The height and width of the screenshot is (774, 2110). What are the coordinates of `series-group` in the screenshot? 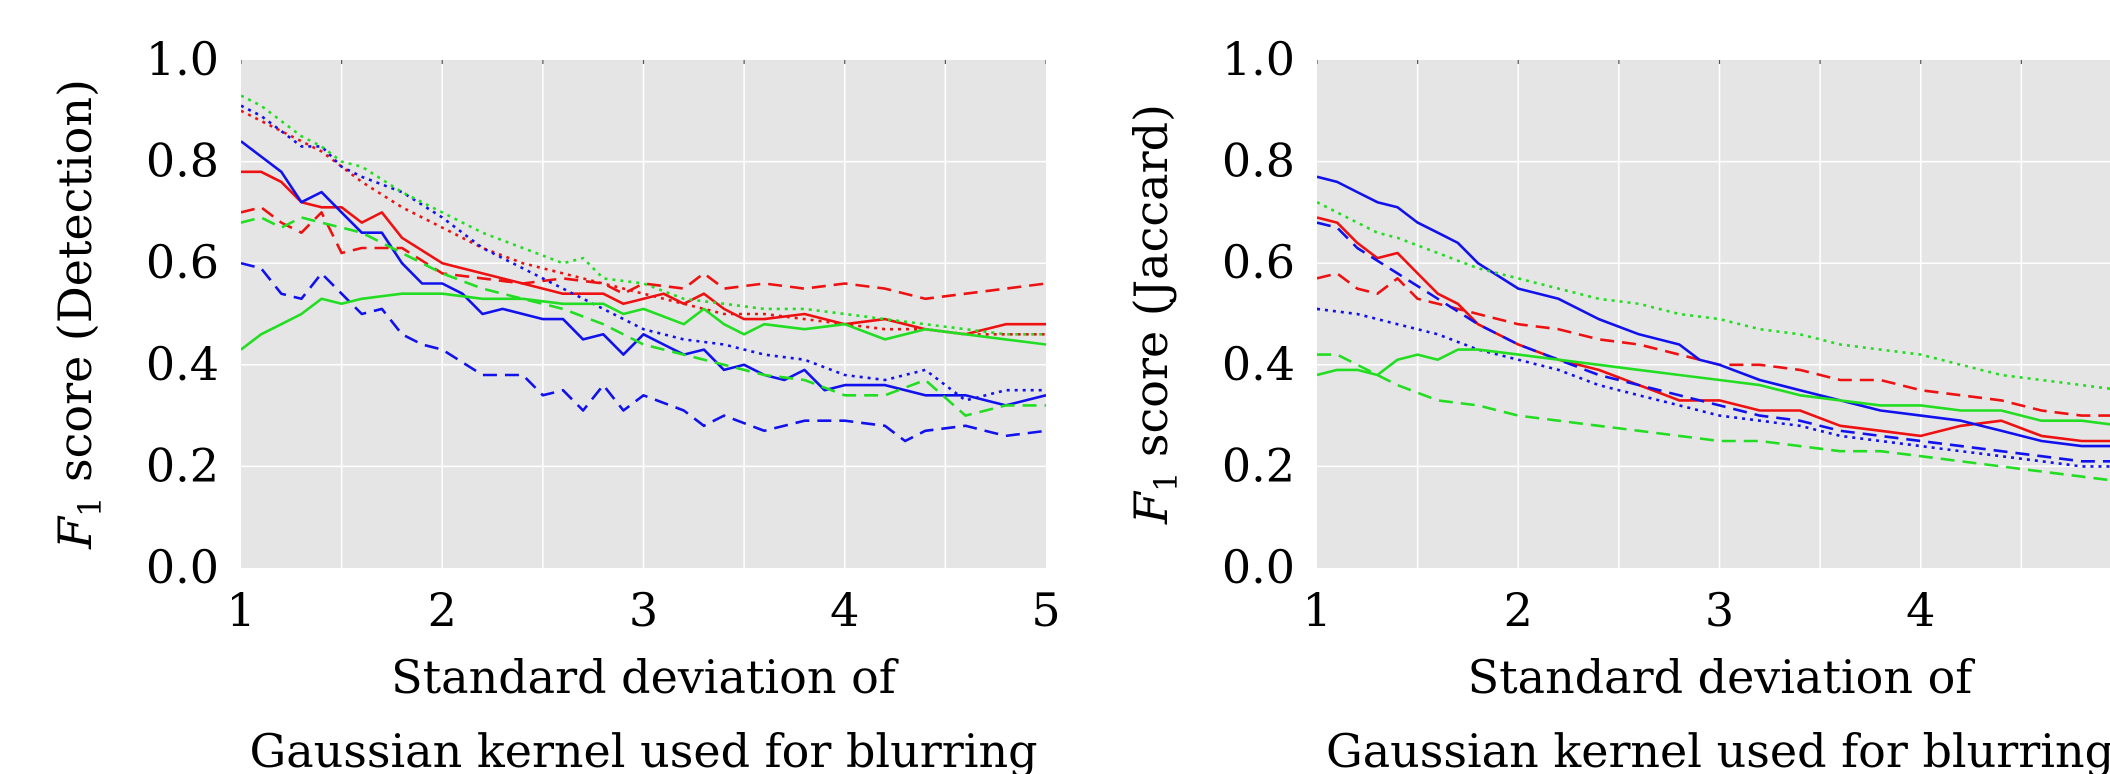 It's located at (1713, 328).